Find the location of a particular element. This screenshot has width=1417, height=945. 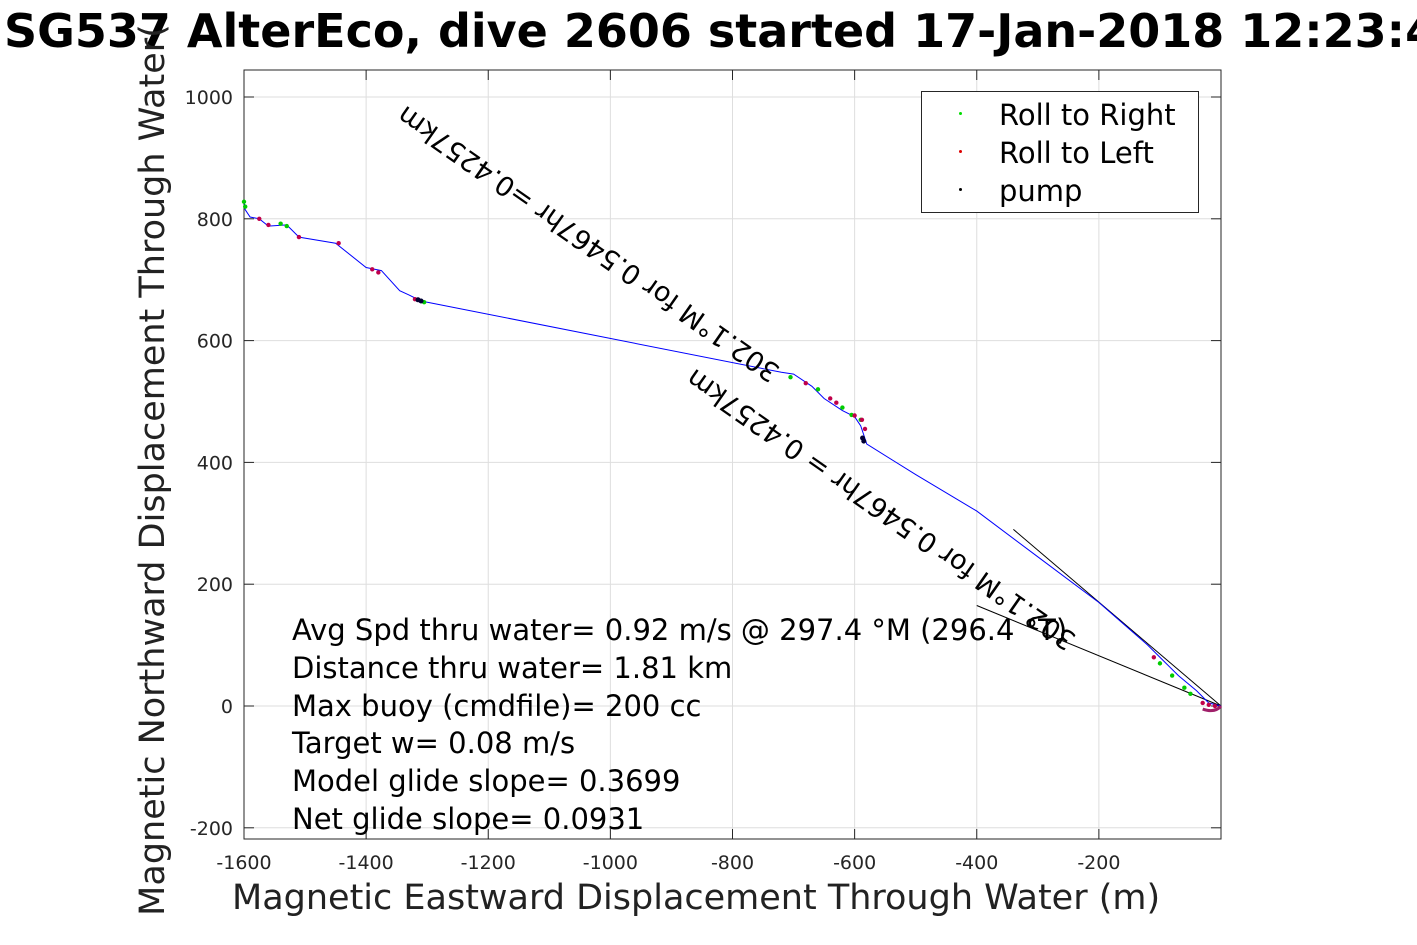

legend-marker-roll-right is located at coordinates (960, 113).